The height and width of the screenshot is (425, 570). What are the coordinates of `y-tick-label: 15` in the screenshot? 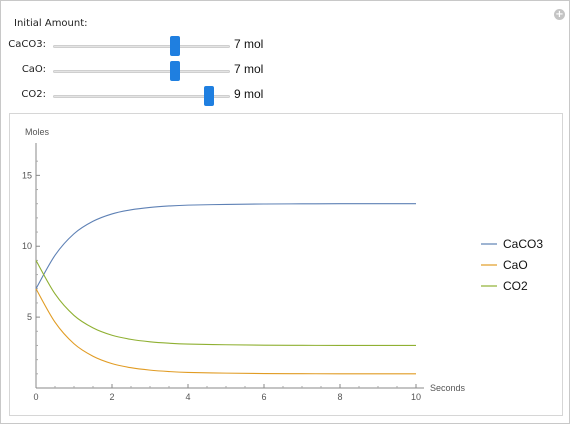 It's located at (27, 175).